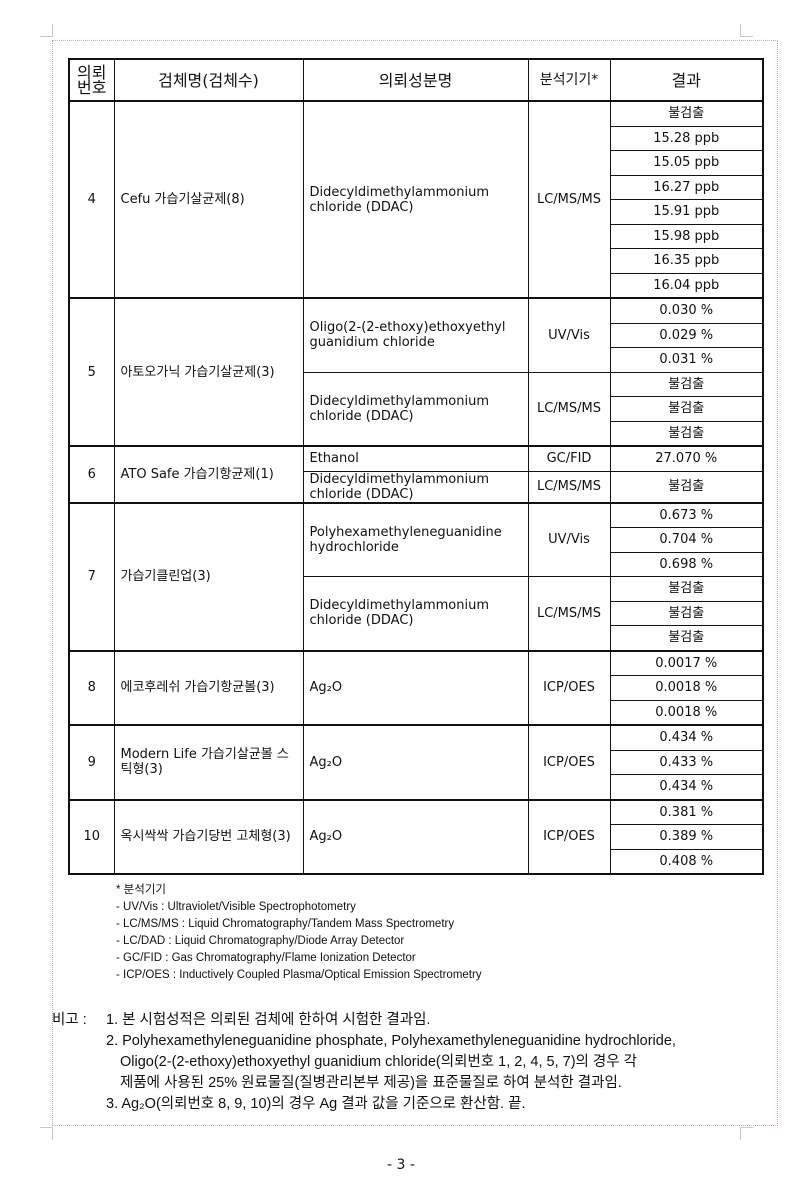  What do you see at coordinates (686, 163) in the screenshot?
I see `result-cell: 15.05 ppb` at bounding box center [686, 163].